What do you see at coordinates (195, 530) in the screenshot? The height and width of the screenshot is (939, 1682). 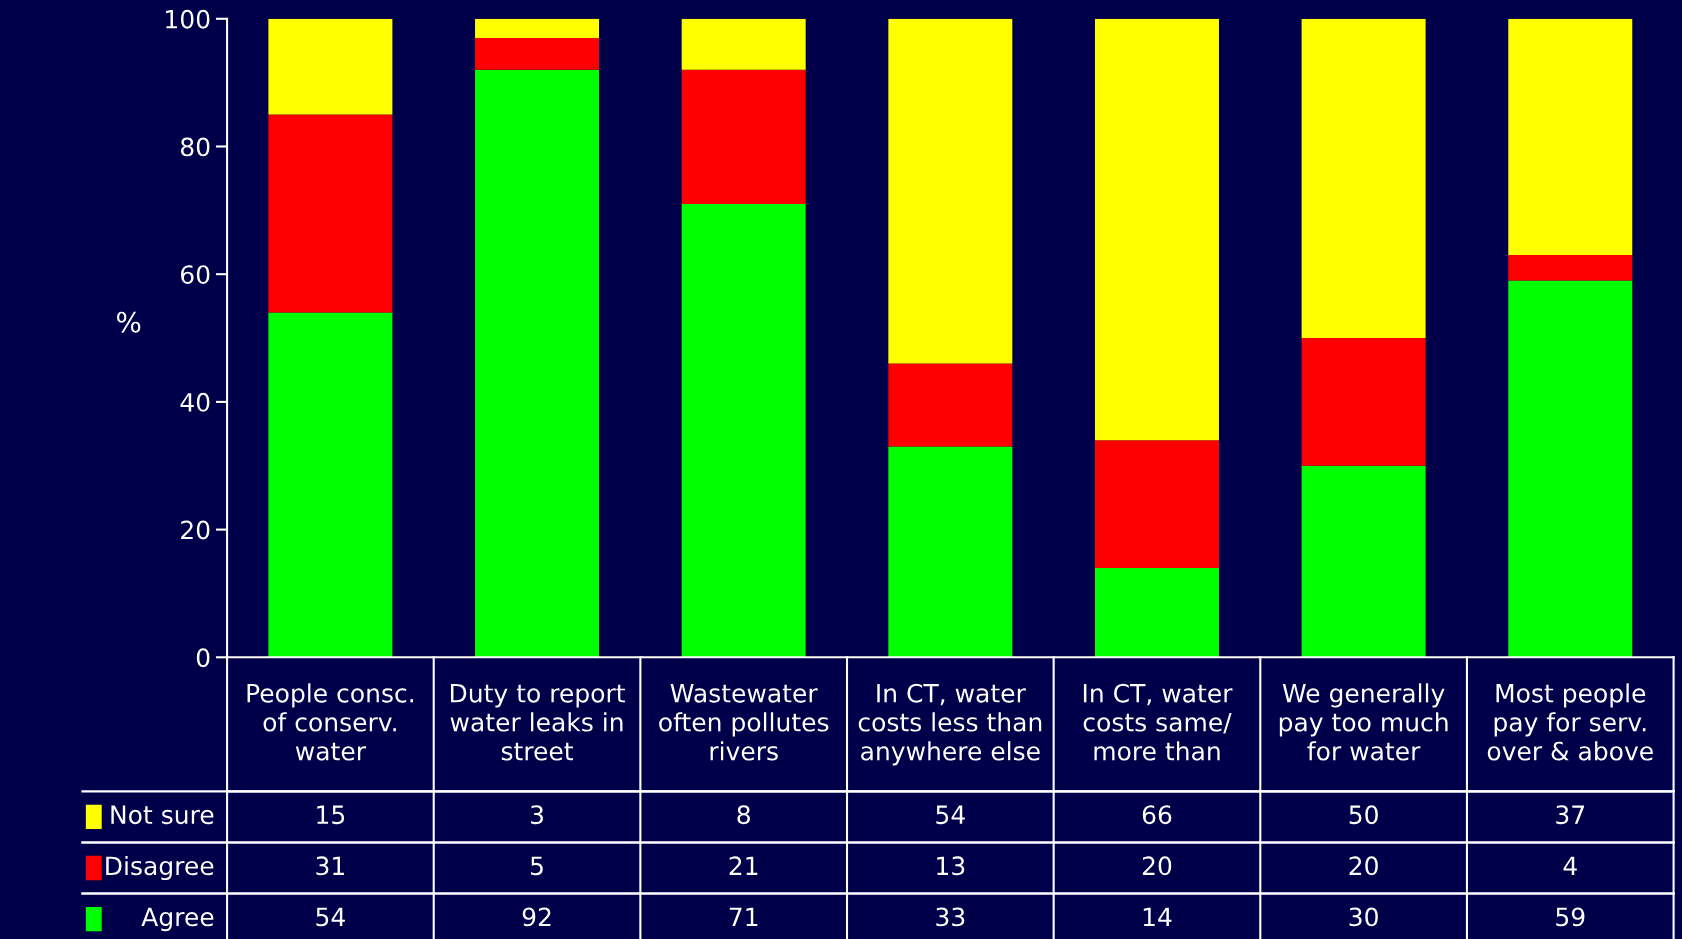 I see `y-tick-label: 20` at bounding box center [195, 530].